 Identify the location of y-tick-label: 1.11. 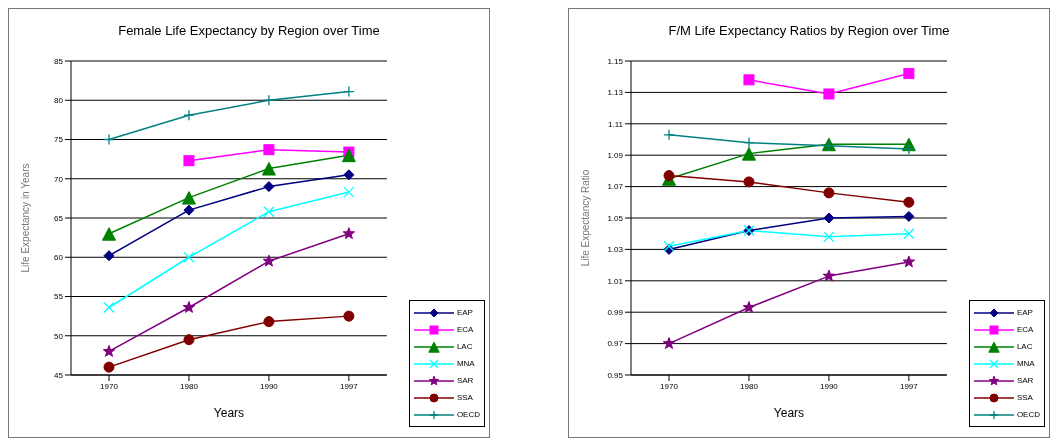
(616, 124).